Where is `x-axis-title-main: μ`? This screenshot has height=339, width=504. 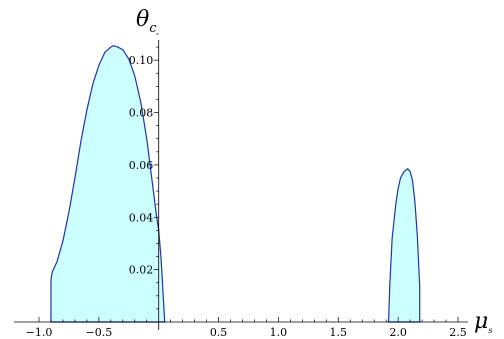
x-axis-title-main: μ is located at coordinates (481, 321).